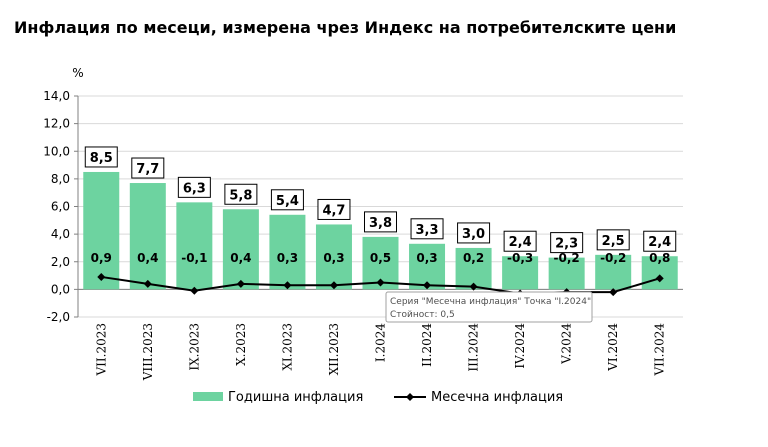 The width and height of the screenshot is (768, 447). Describe the element at coordinates (660, 350) in the screenshot. I see `x-tick-label: VII.2024` at that location.